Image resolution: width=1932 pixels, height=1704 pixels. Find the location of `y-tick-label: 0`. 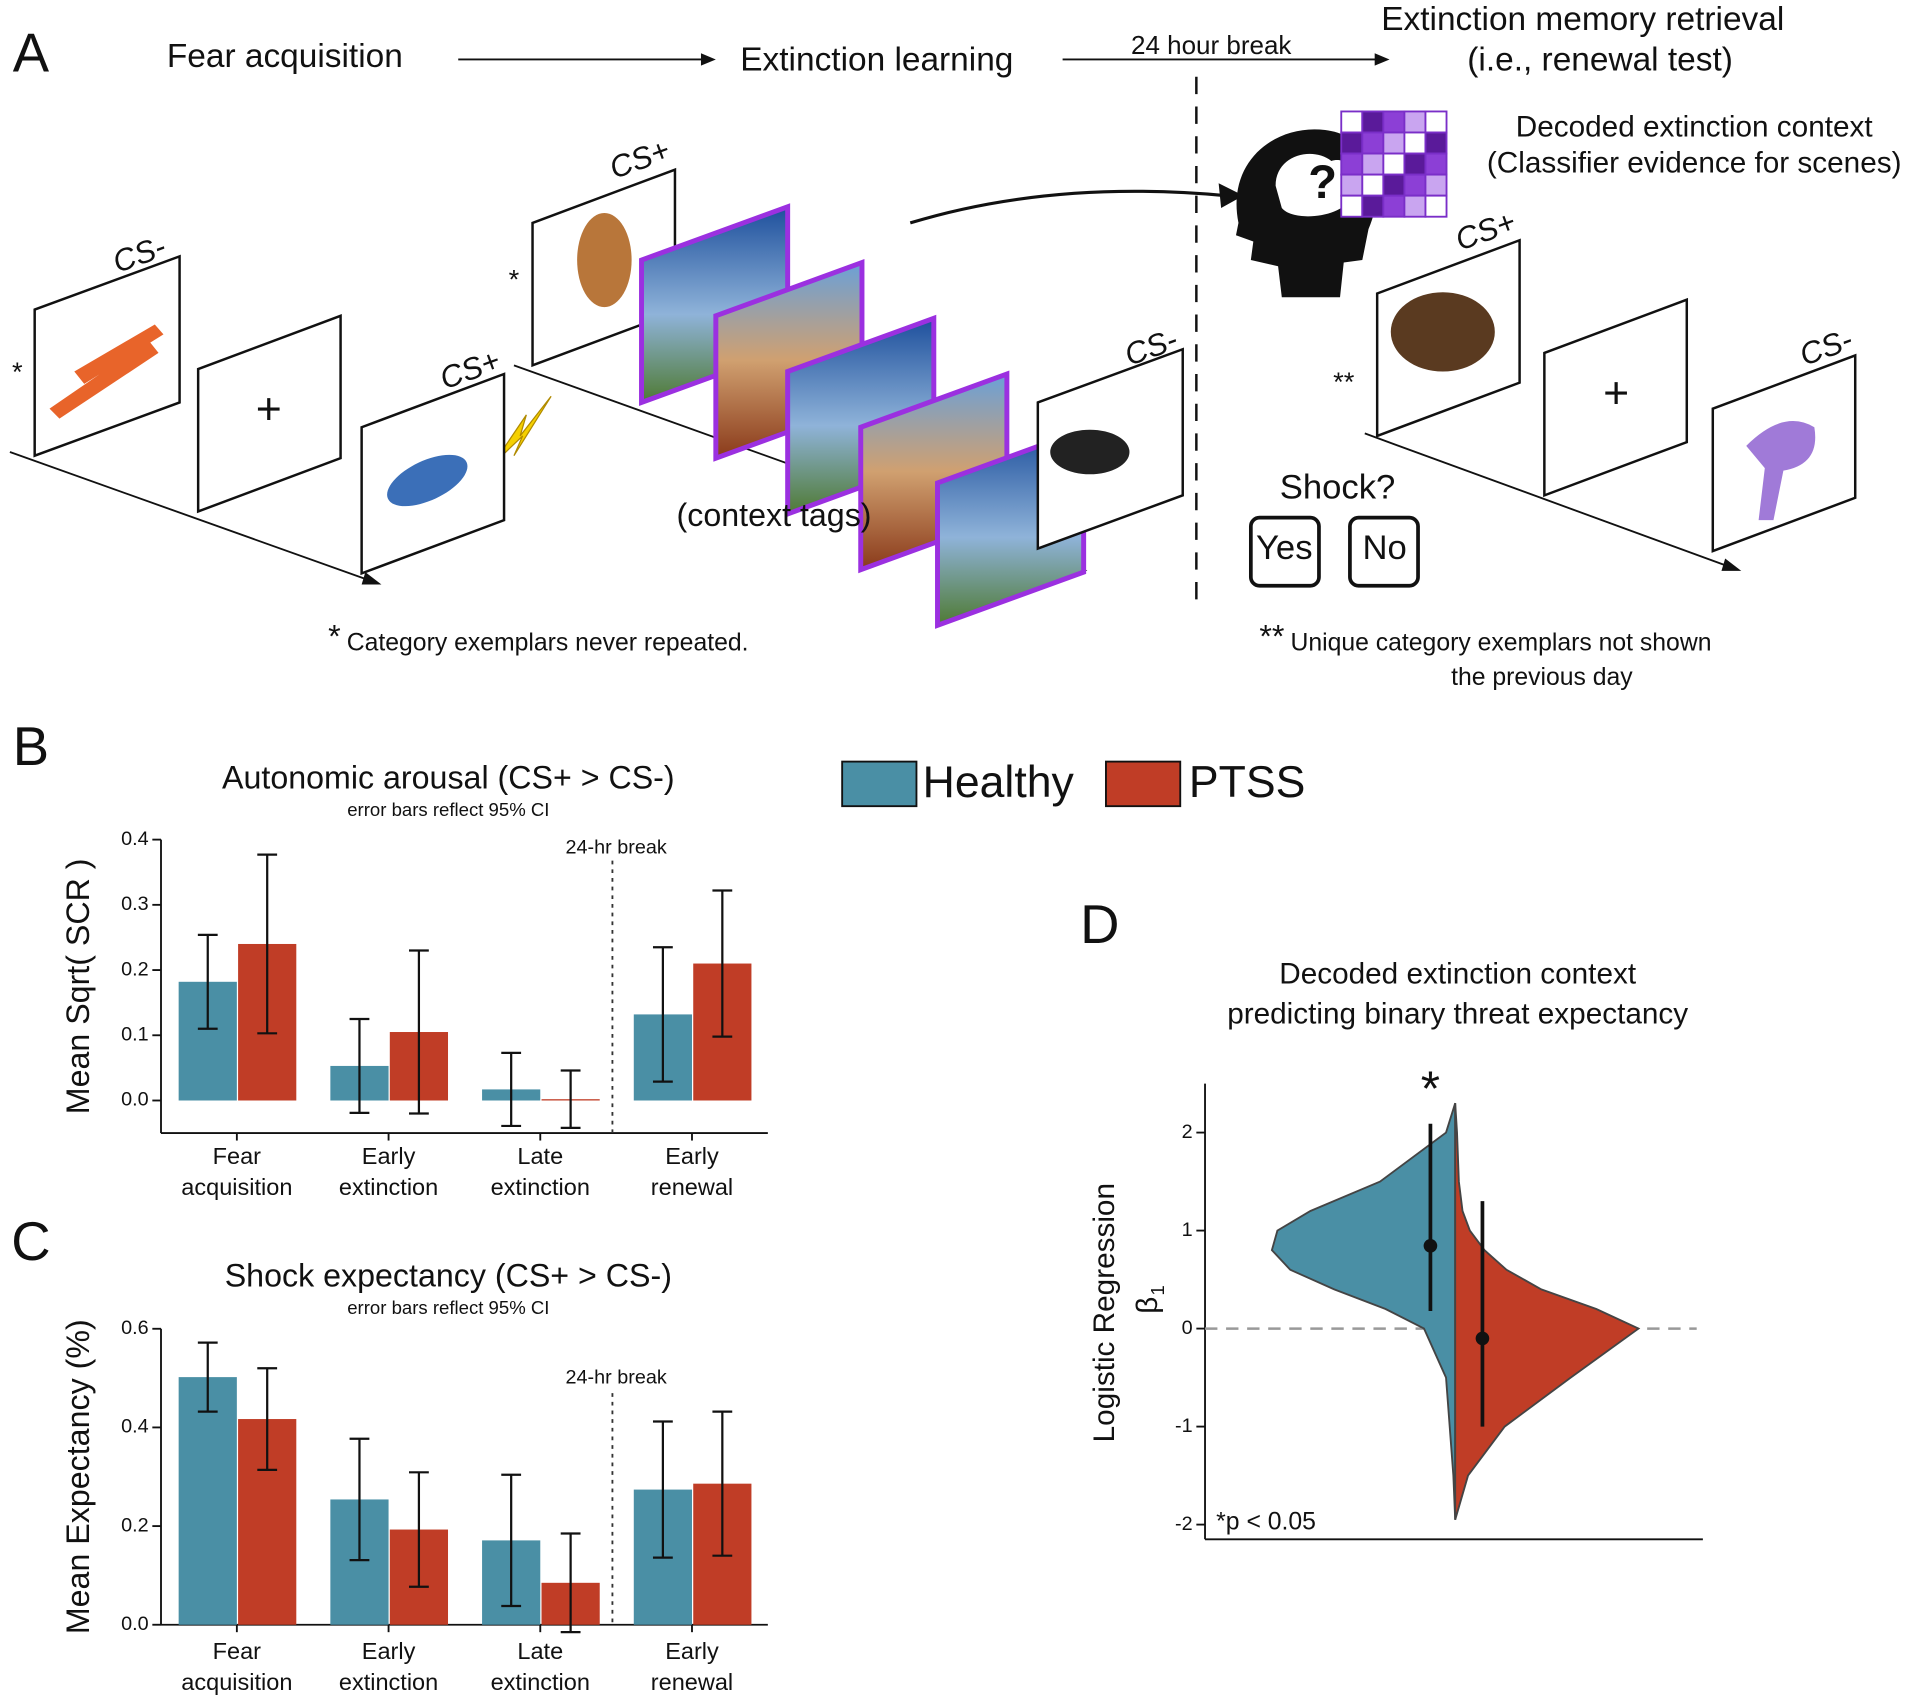

y-tick-label: 0 is located at coordinates (1187, 1328).